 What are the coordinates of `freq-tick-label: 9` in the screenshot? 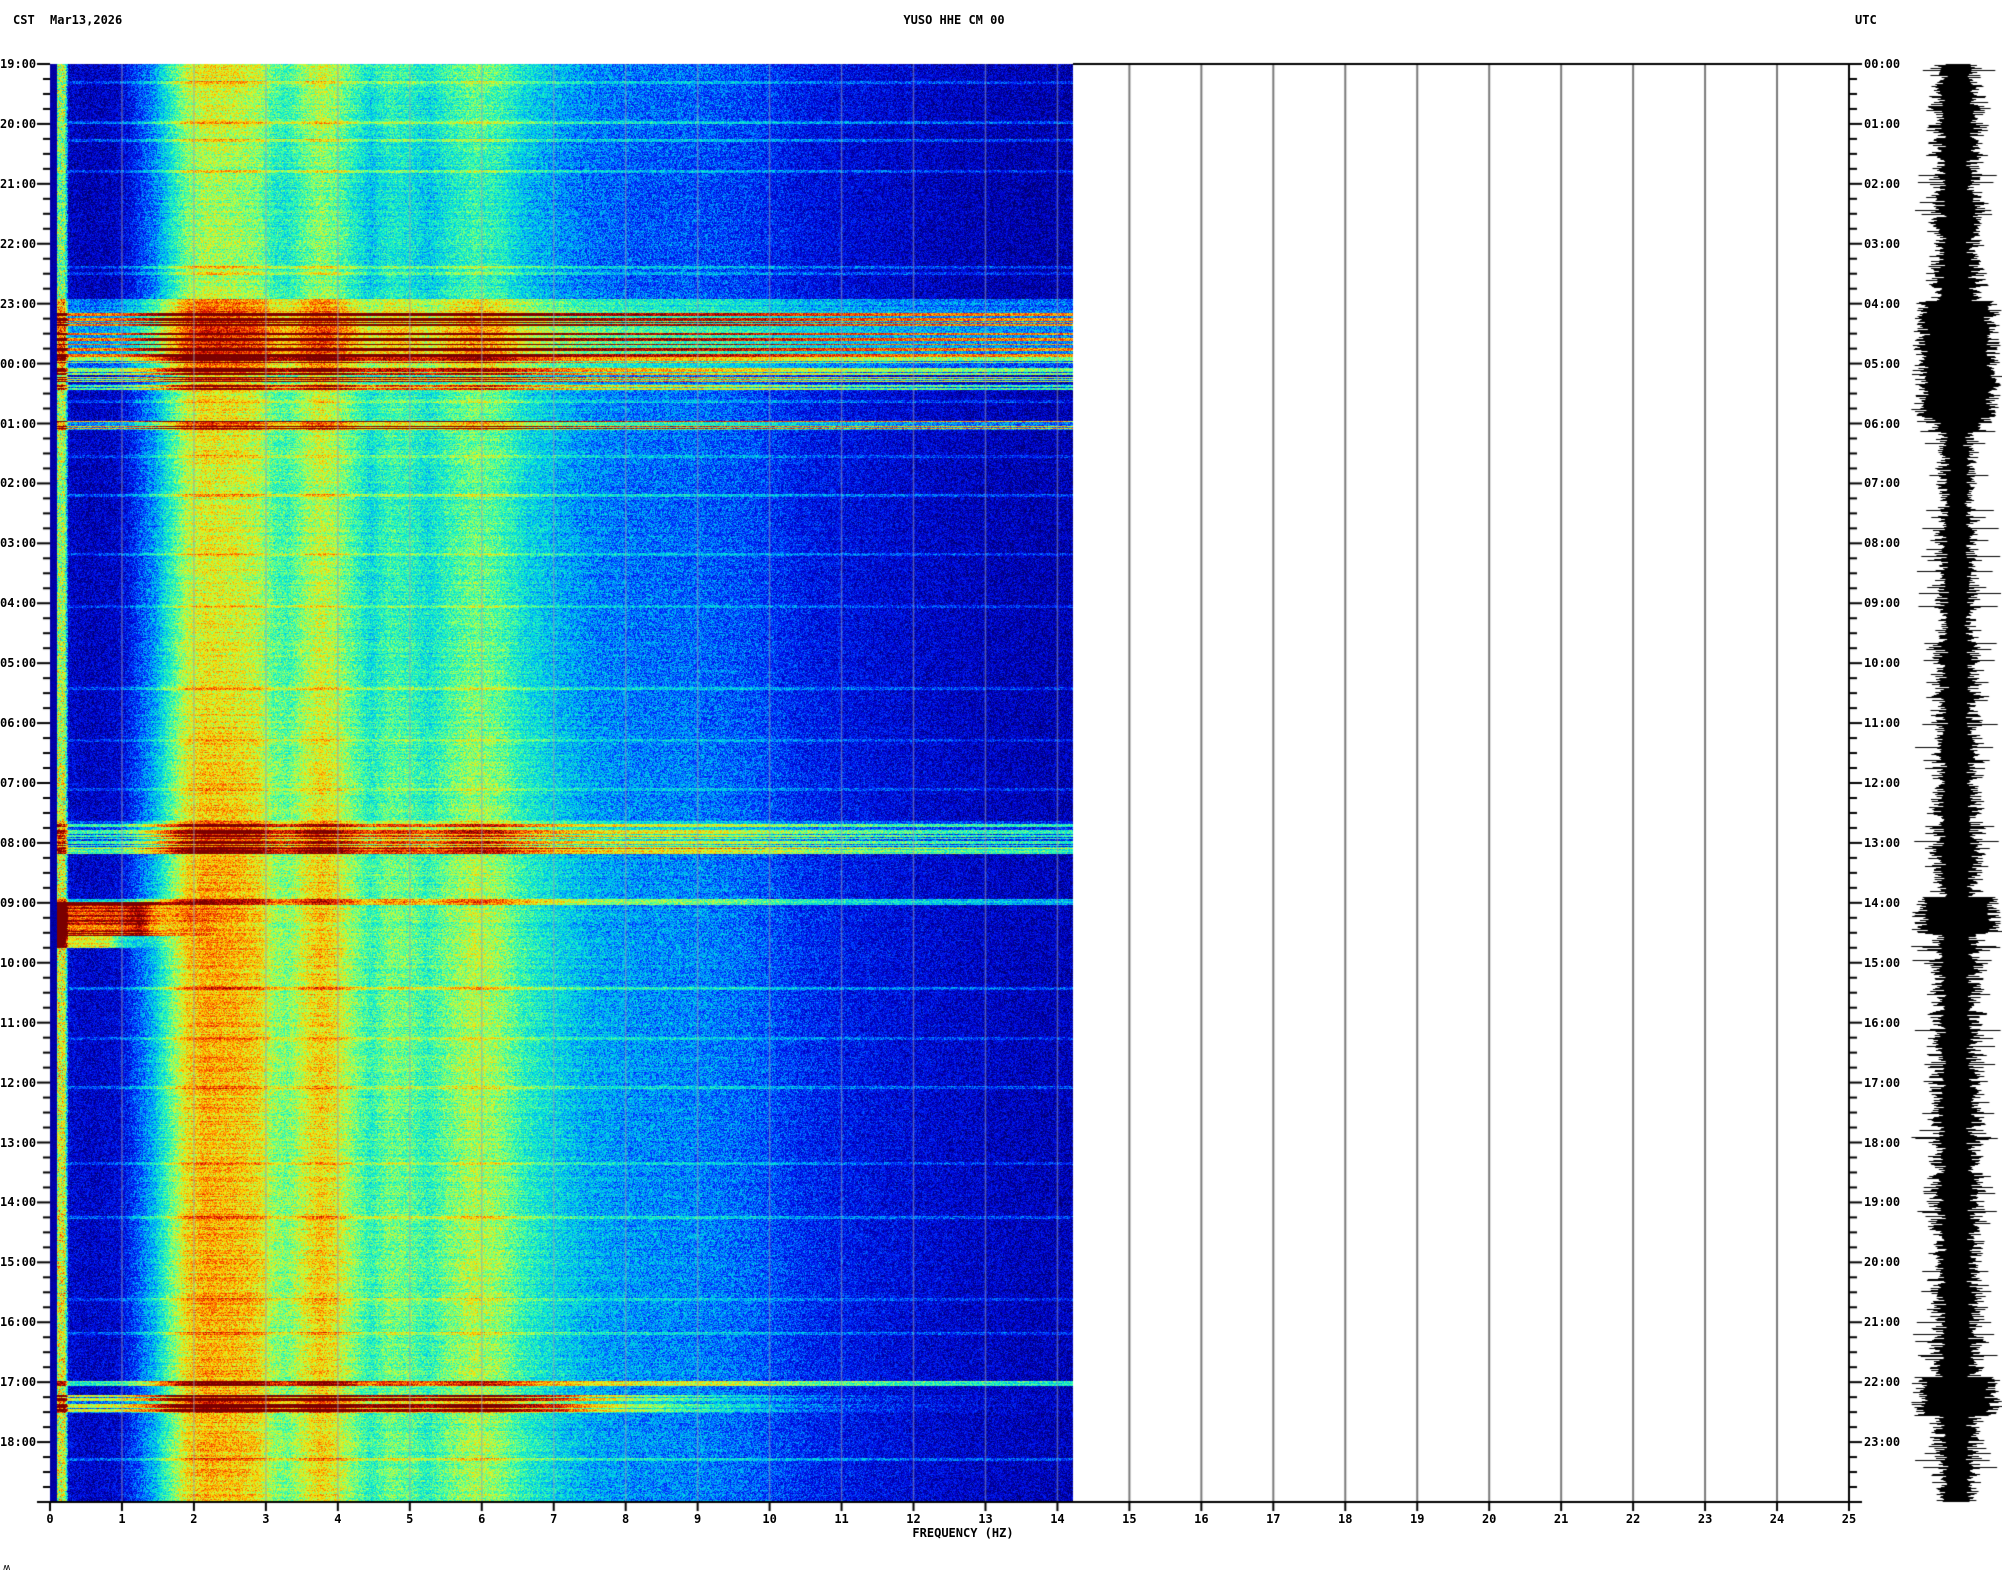 It's located at (698, 1519).